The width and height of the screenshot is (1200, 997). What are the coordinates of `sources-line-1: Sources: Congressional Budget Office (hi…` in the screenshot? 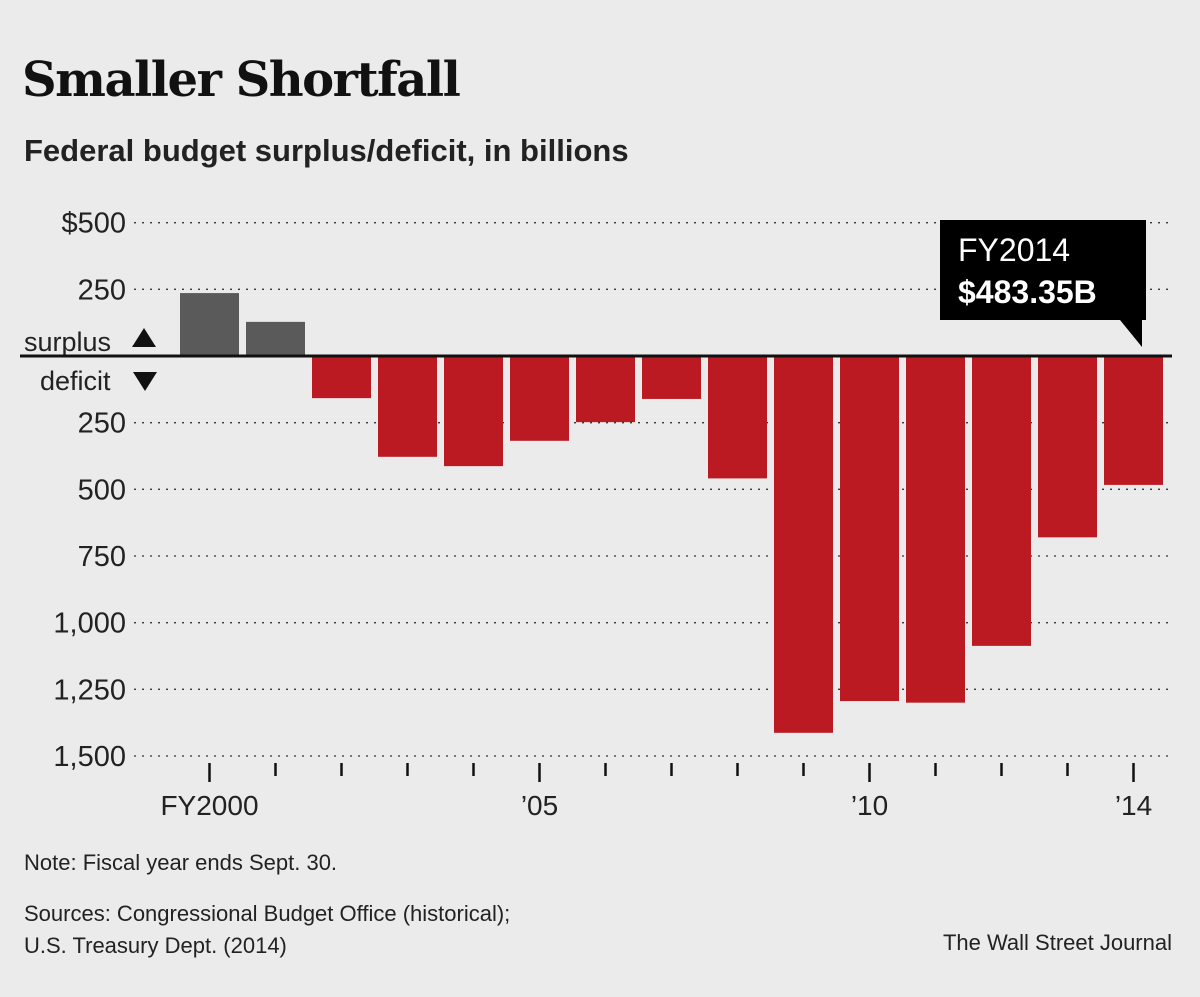 It's located at (267, 913).